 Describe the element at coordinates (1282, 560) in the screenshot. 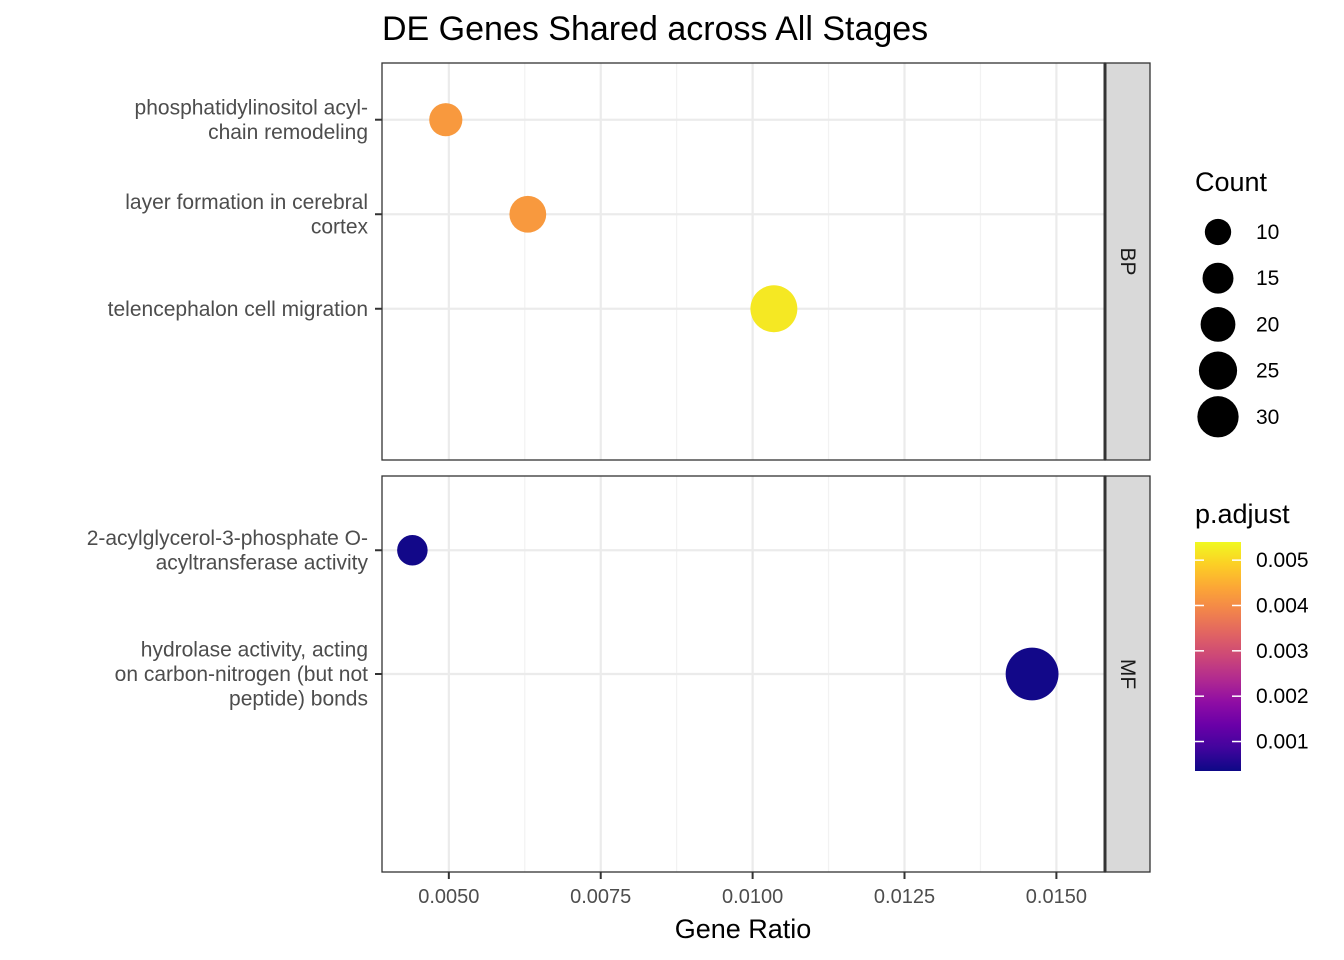

I see `p-adjust-legend-label: 0.005` at that location.